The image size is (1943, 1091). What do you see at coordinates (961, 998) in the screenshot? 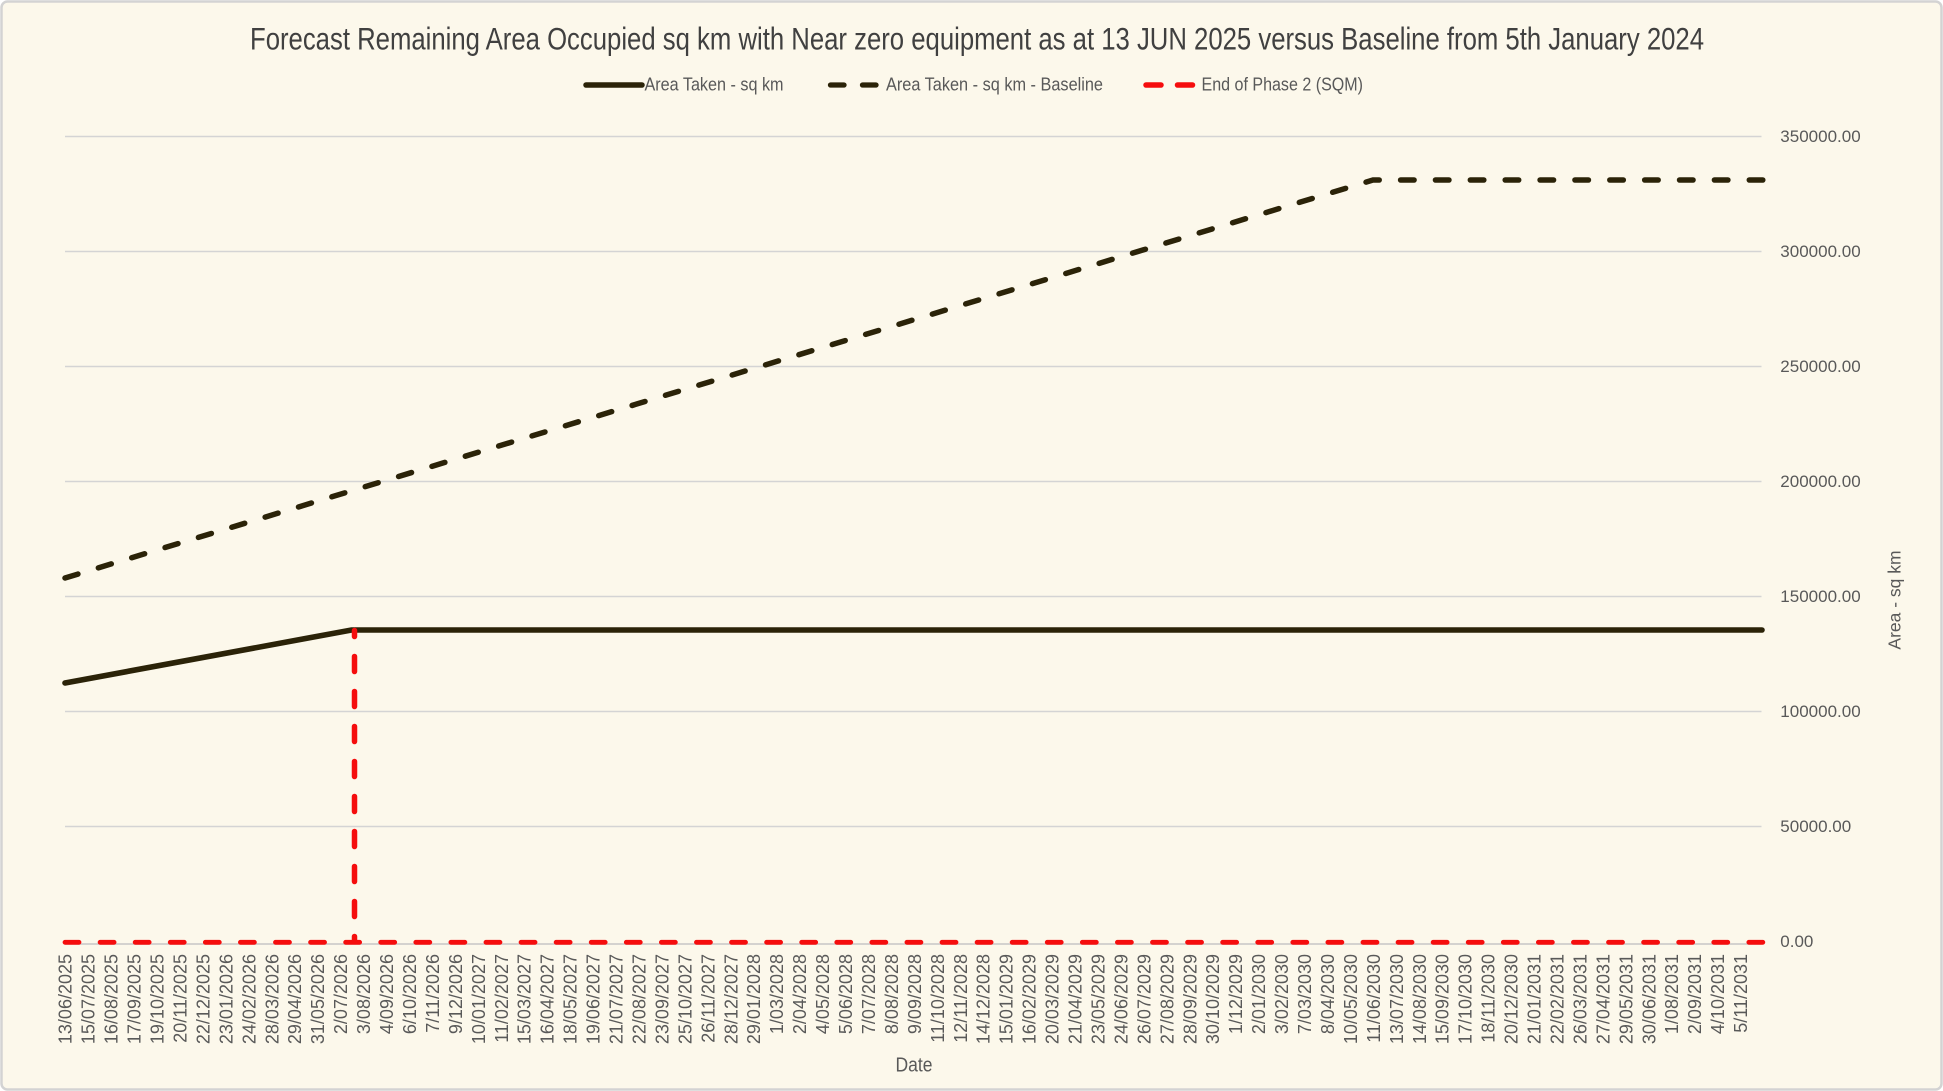
I see `svg-text: 12/11/2028` at bounding box center [961, 998].